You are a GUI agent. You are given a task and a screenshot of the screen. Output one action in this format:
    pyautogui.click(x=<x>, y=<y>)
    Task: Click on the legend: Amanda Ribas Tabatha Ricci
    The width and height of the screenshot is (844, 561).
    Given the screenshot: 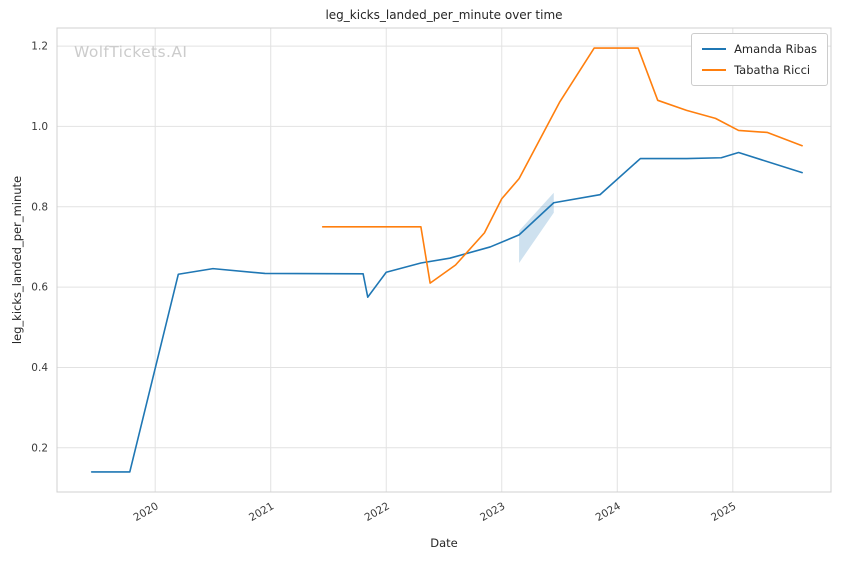 What is the action you would take?
    pyautogui.click(x=759, y=59)
    